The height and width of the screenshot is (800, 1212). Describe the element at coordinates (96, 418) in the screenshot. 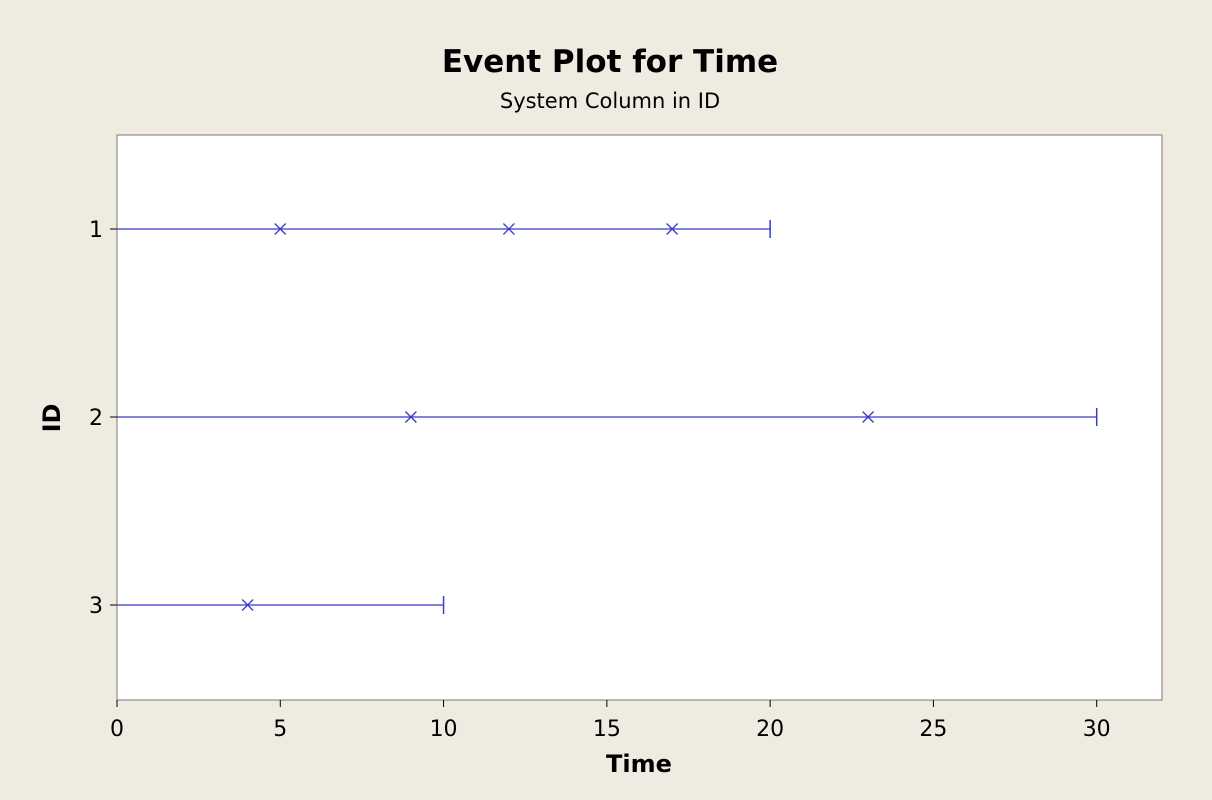

I see `y-tick-label: 2` at that location.